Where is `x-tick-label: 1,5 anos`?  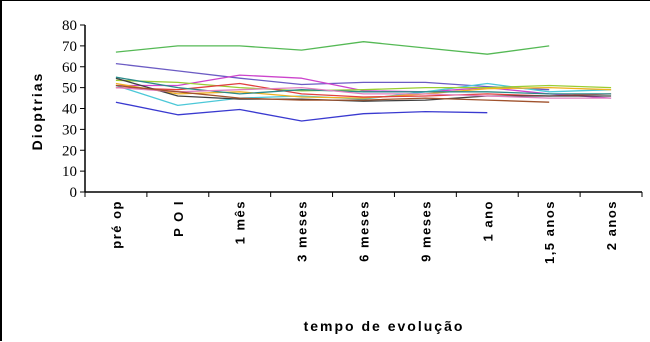
x-tick-label: 1,5 anos is located at coordinates (549, 232).